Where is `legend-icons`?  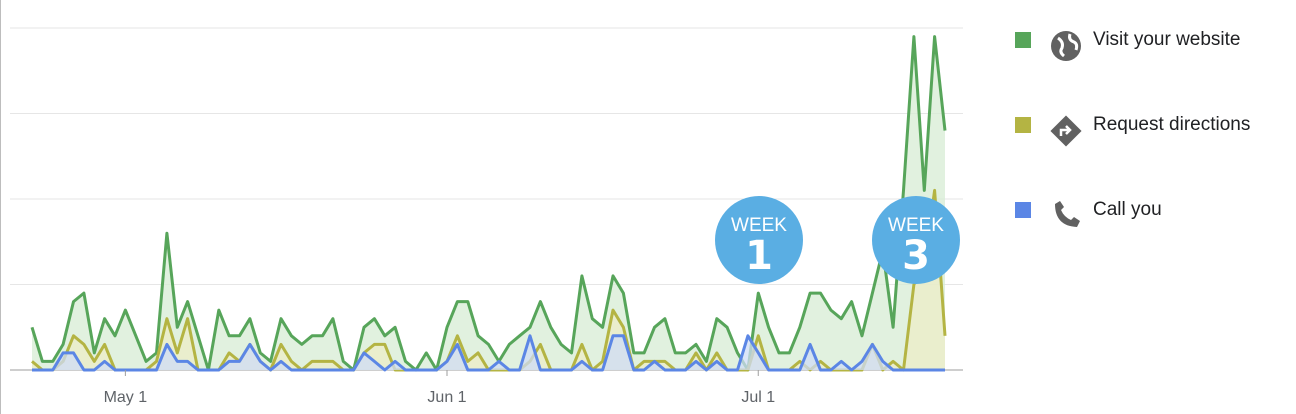 legend-icons is located at coordinates (1066, 129).